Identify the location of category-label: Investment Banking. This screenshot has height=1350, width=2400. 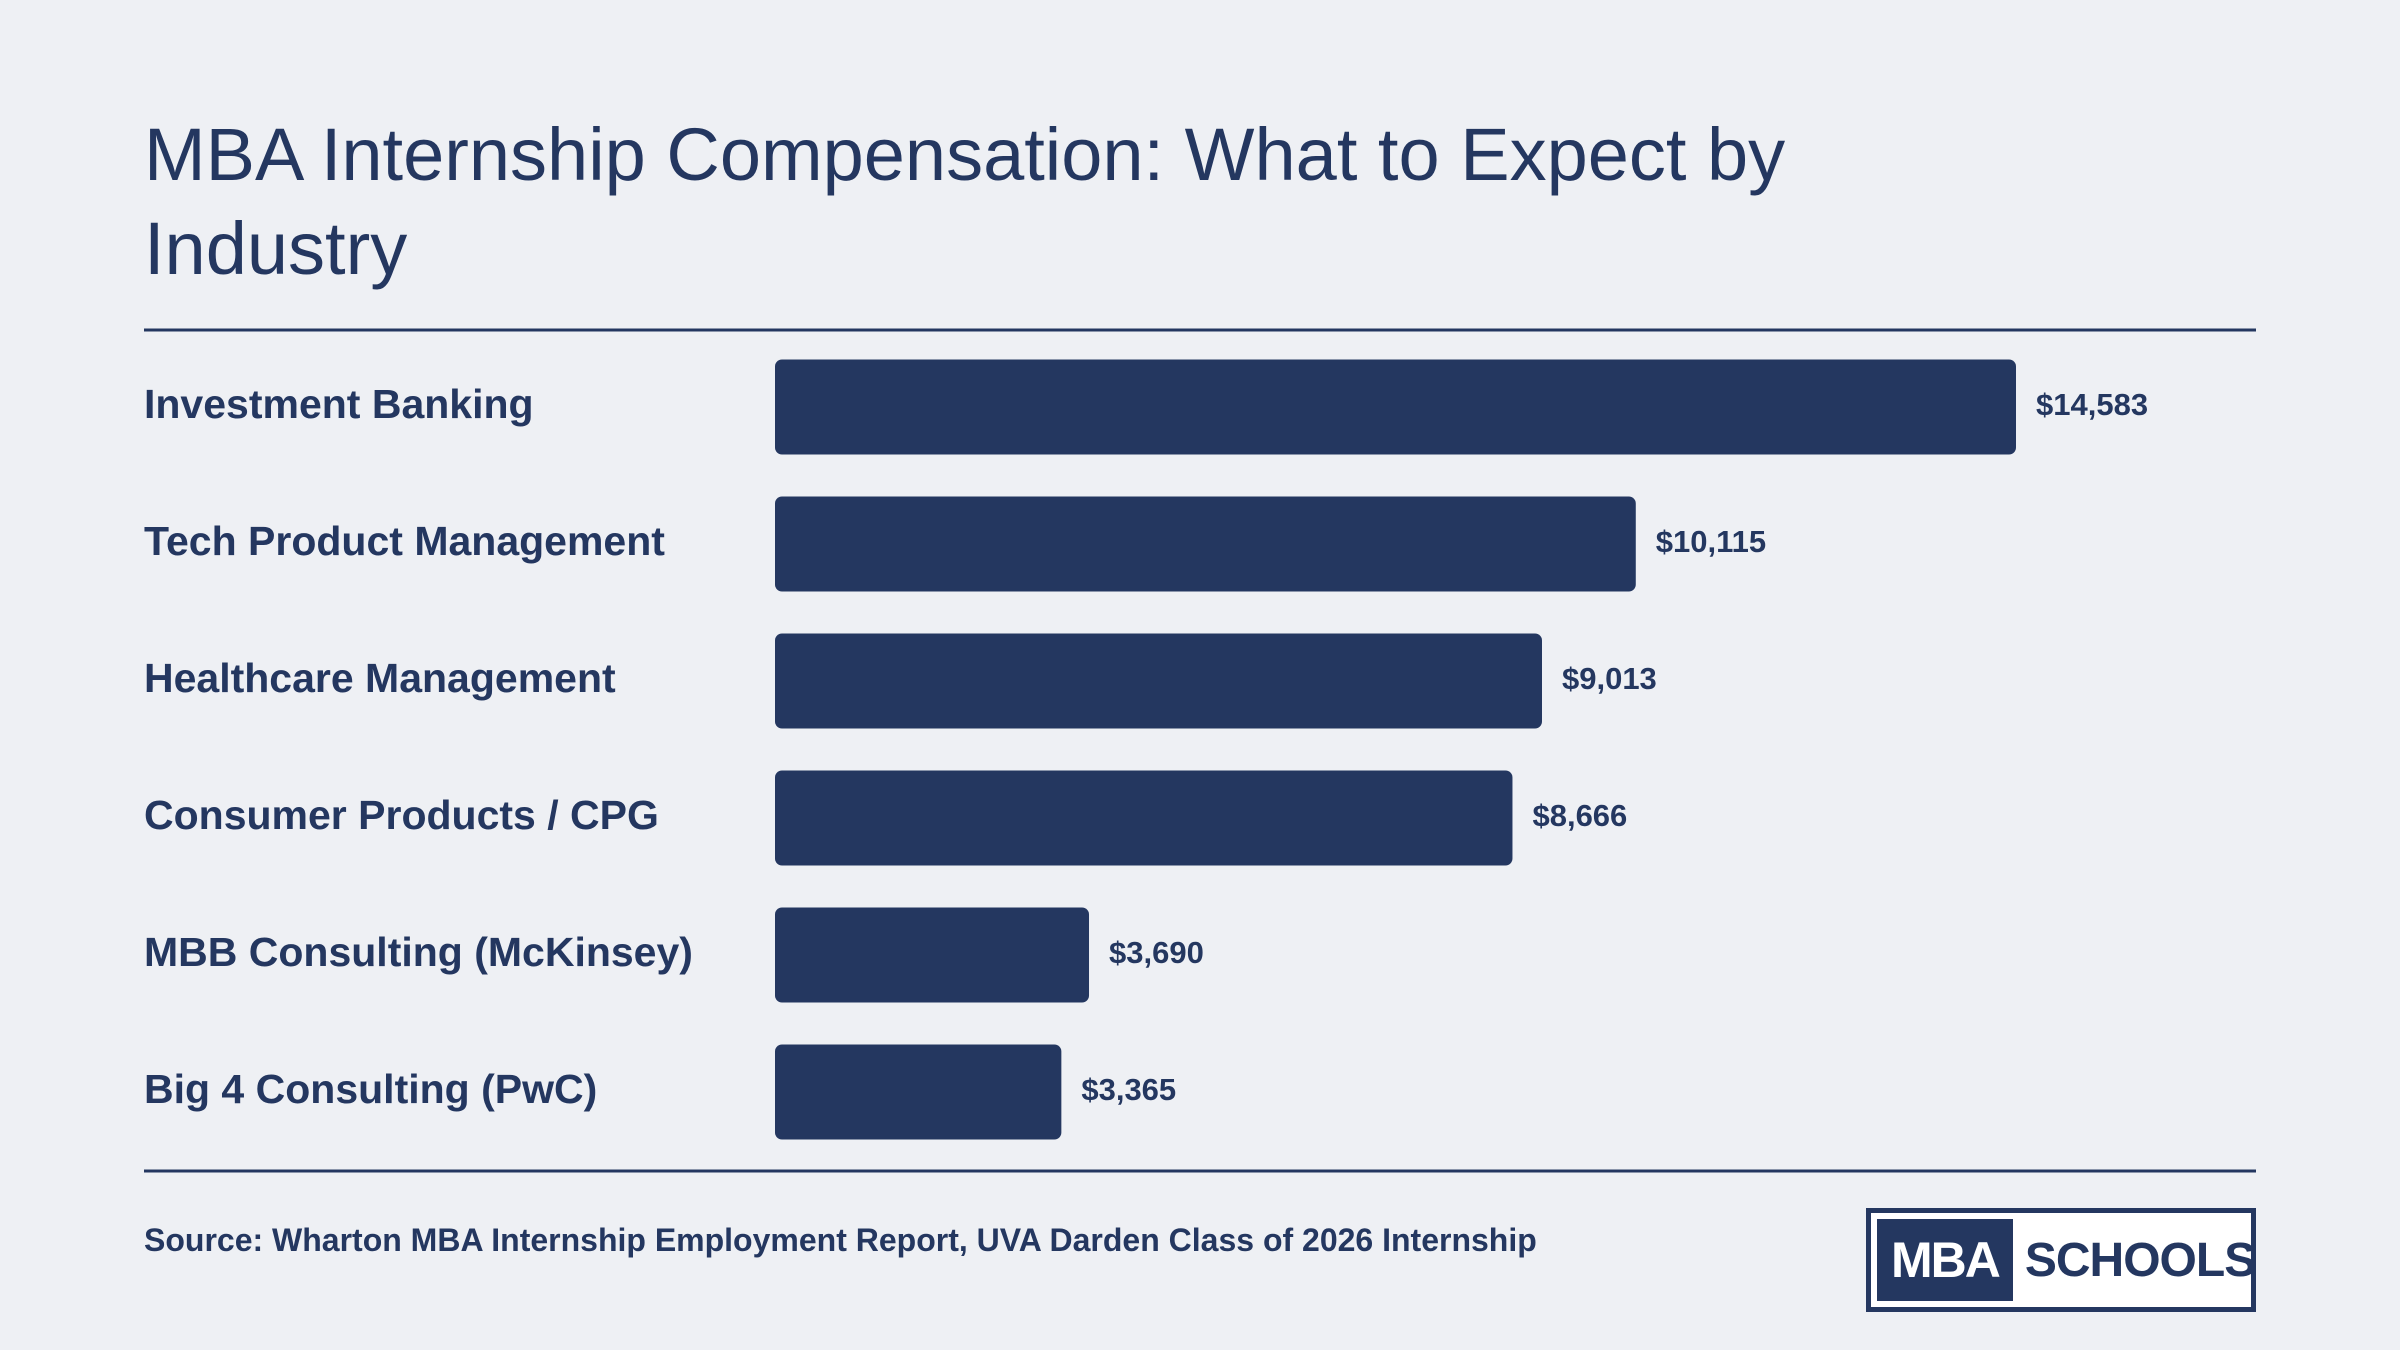
(339, 404).